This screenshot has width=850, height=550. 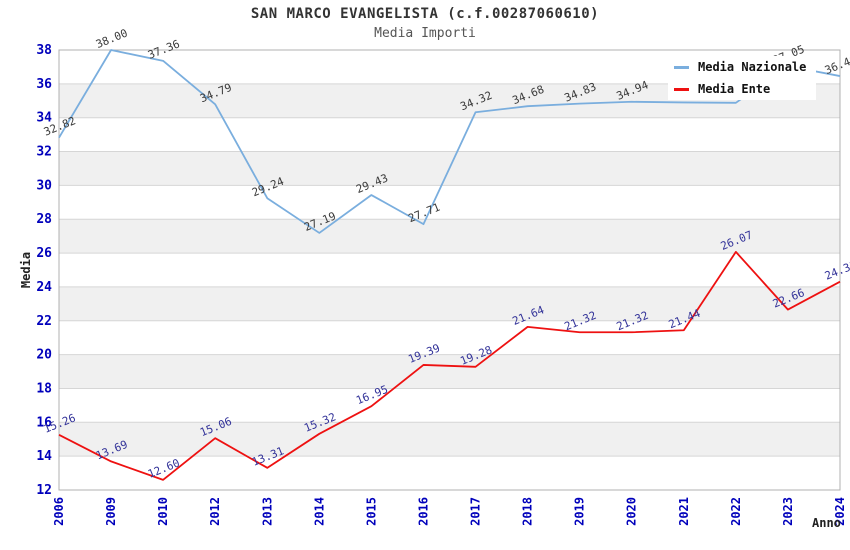 I want to click on y-axis-title: Media, so click(x=26, y=270).